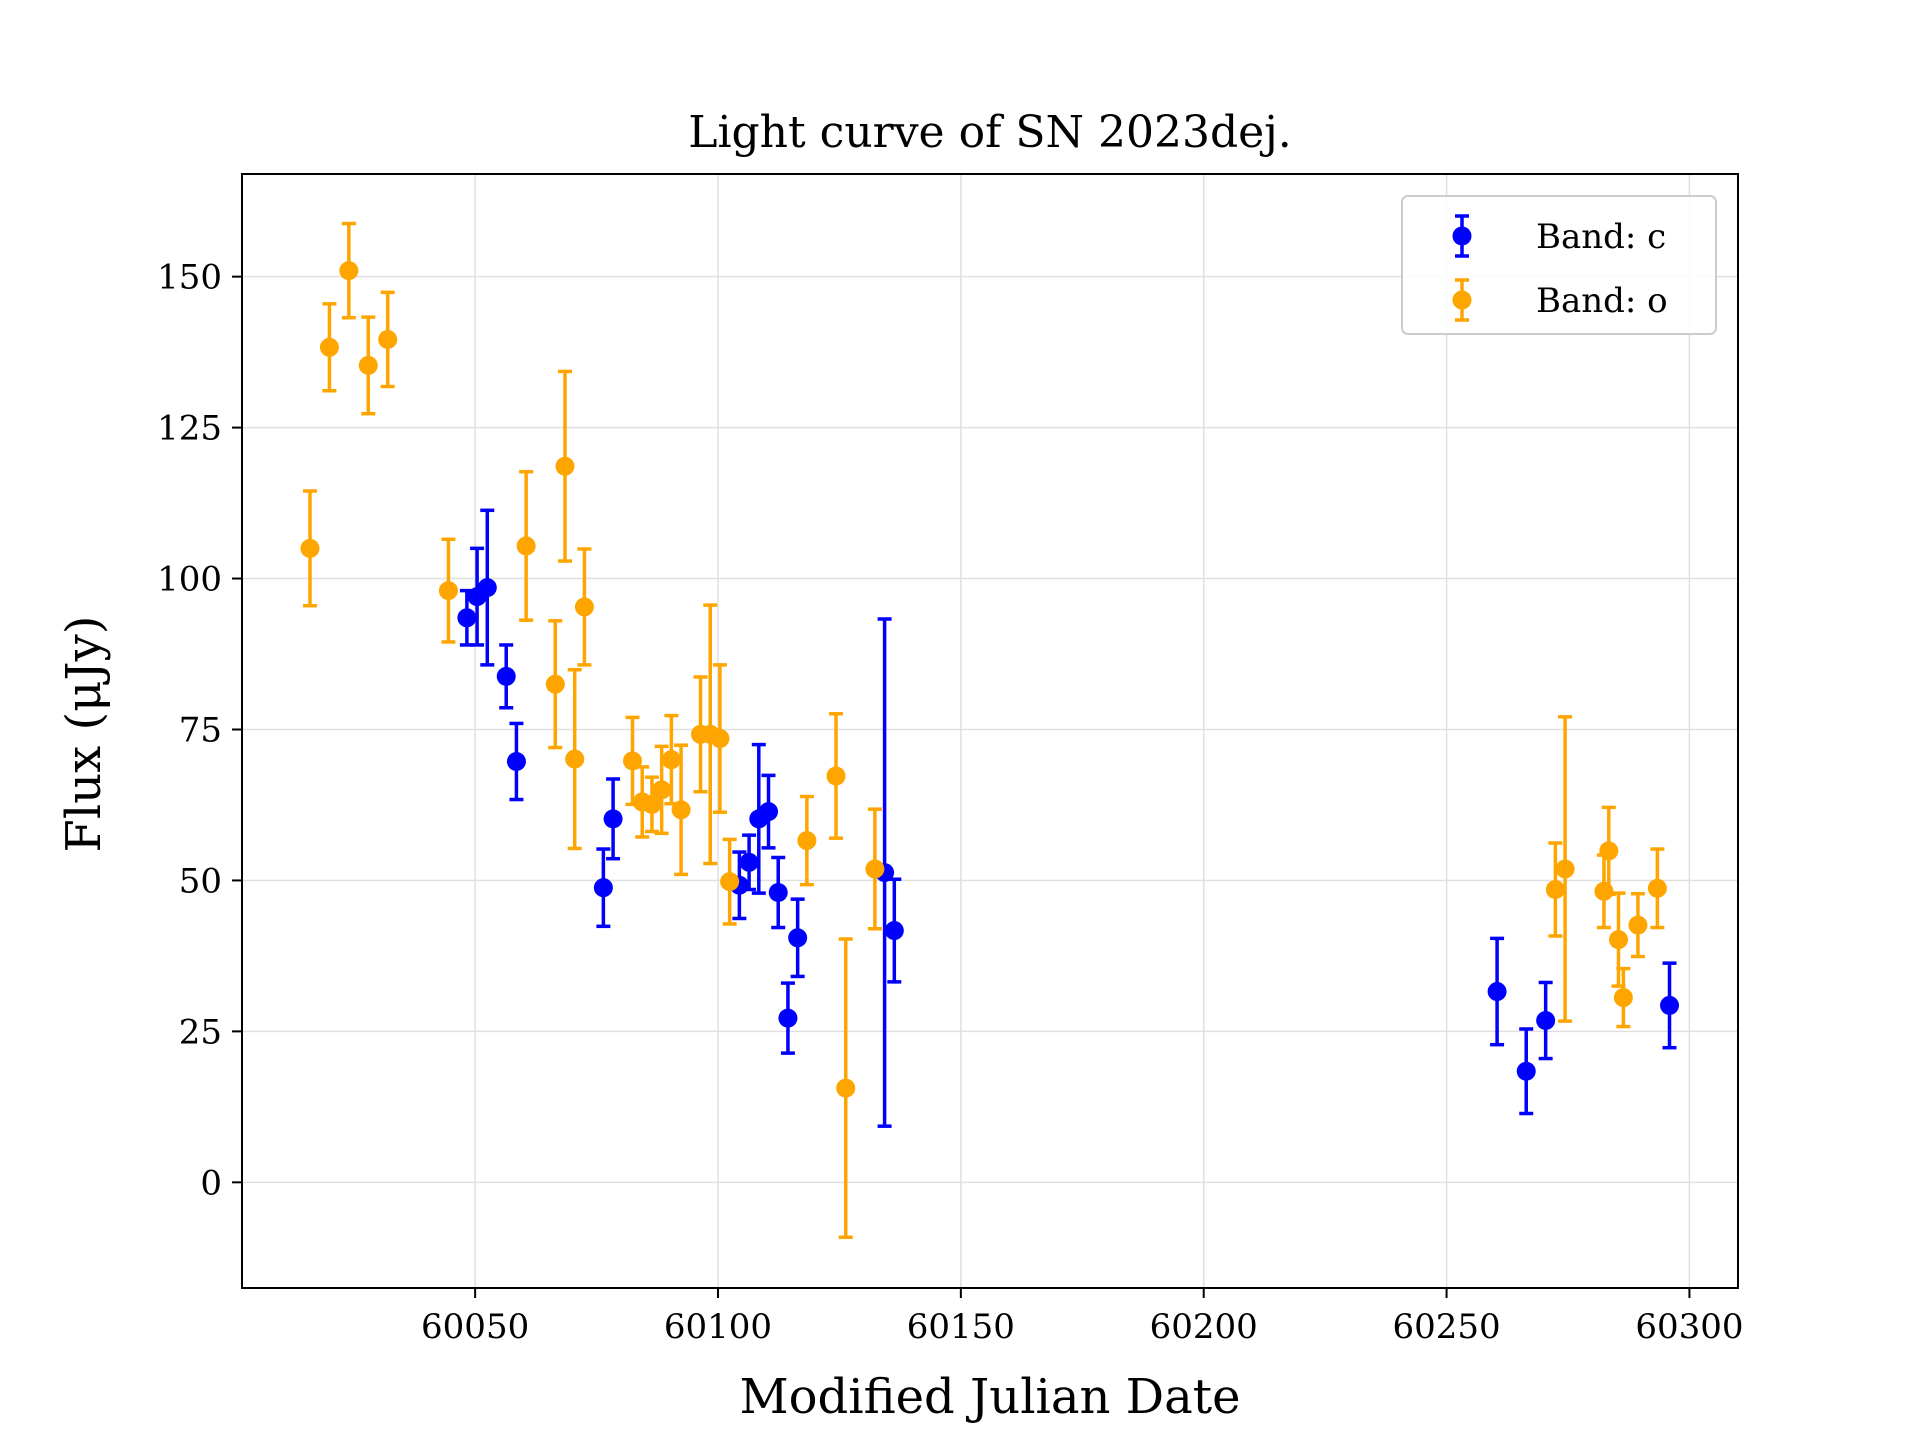  Describe the element at coordinates (718, 1327) in the screenshot. I see `x-tick-label: 60100` at that location.